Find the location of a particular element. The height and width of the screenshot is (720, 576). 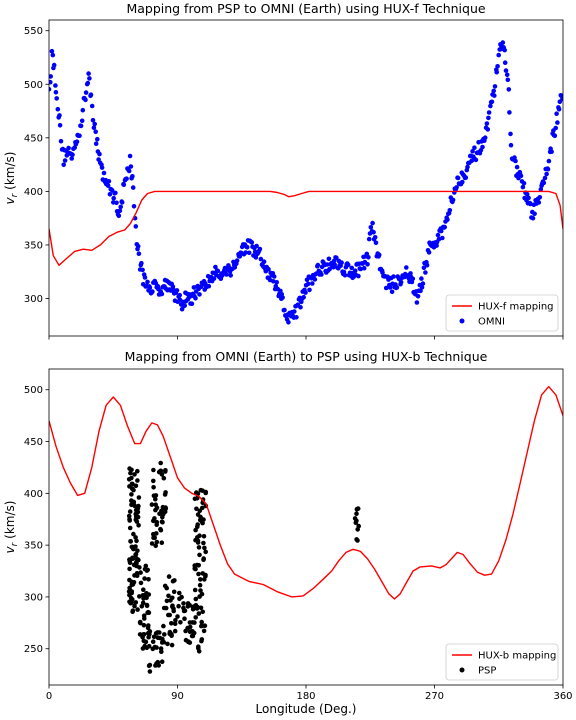

y-tick-label: 400 is located at coordinates (33, 192).